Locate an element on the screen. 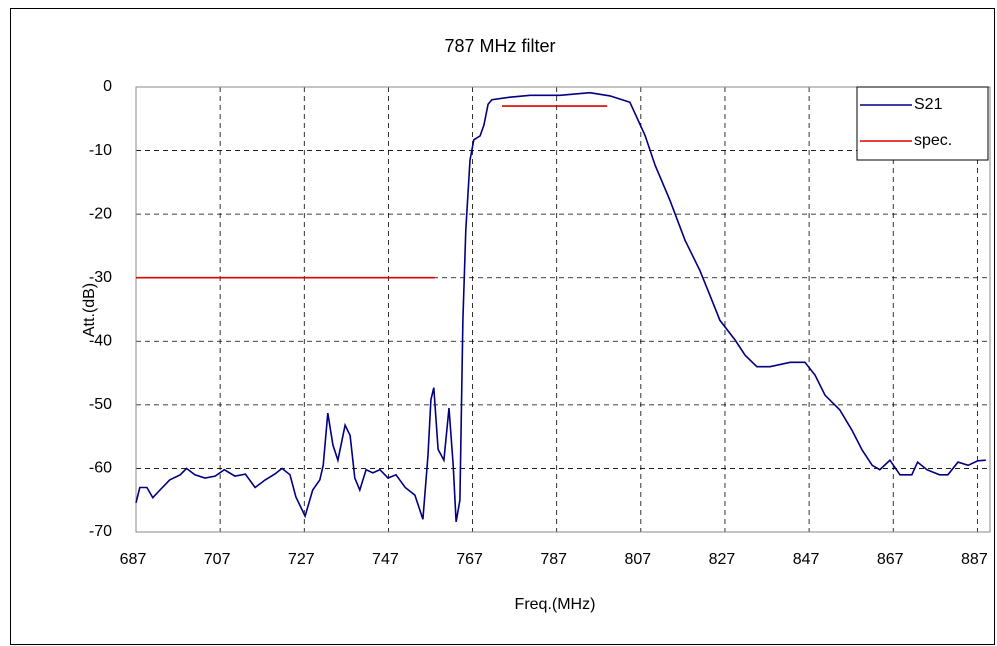 The image size is (997, 646). y-tick-label: -40 is located at coordinates (100, 341).